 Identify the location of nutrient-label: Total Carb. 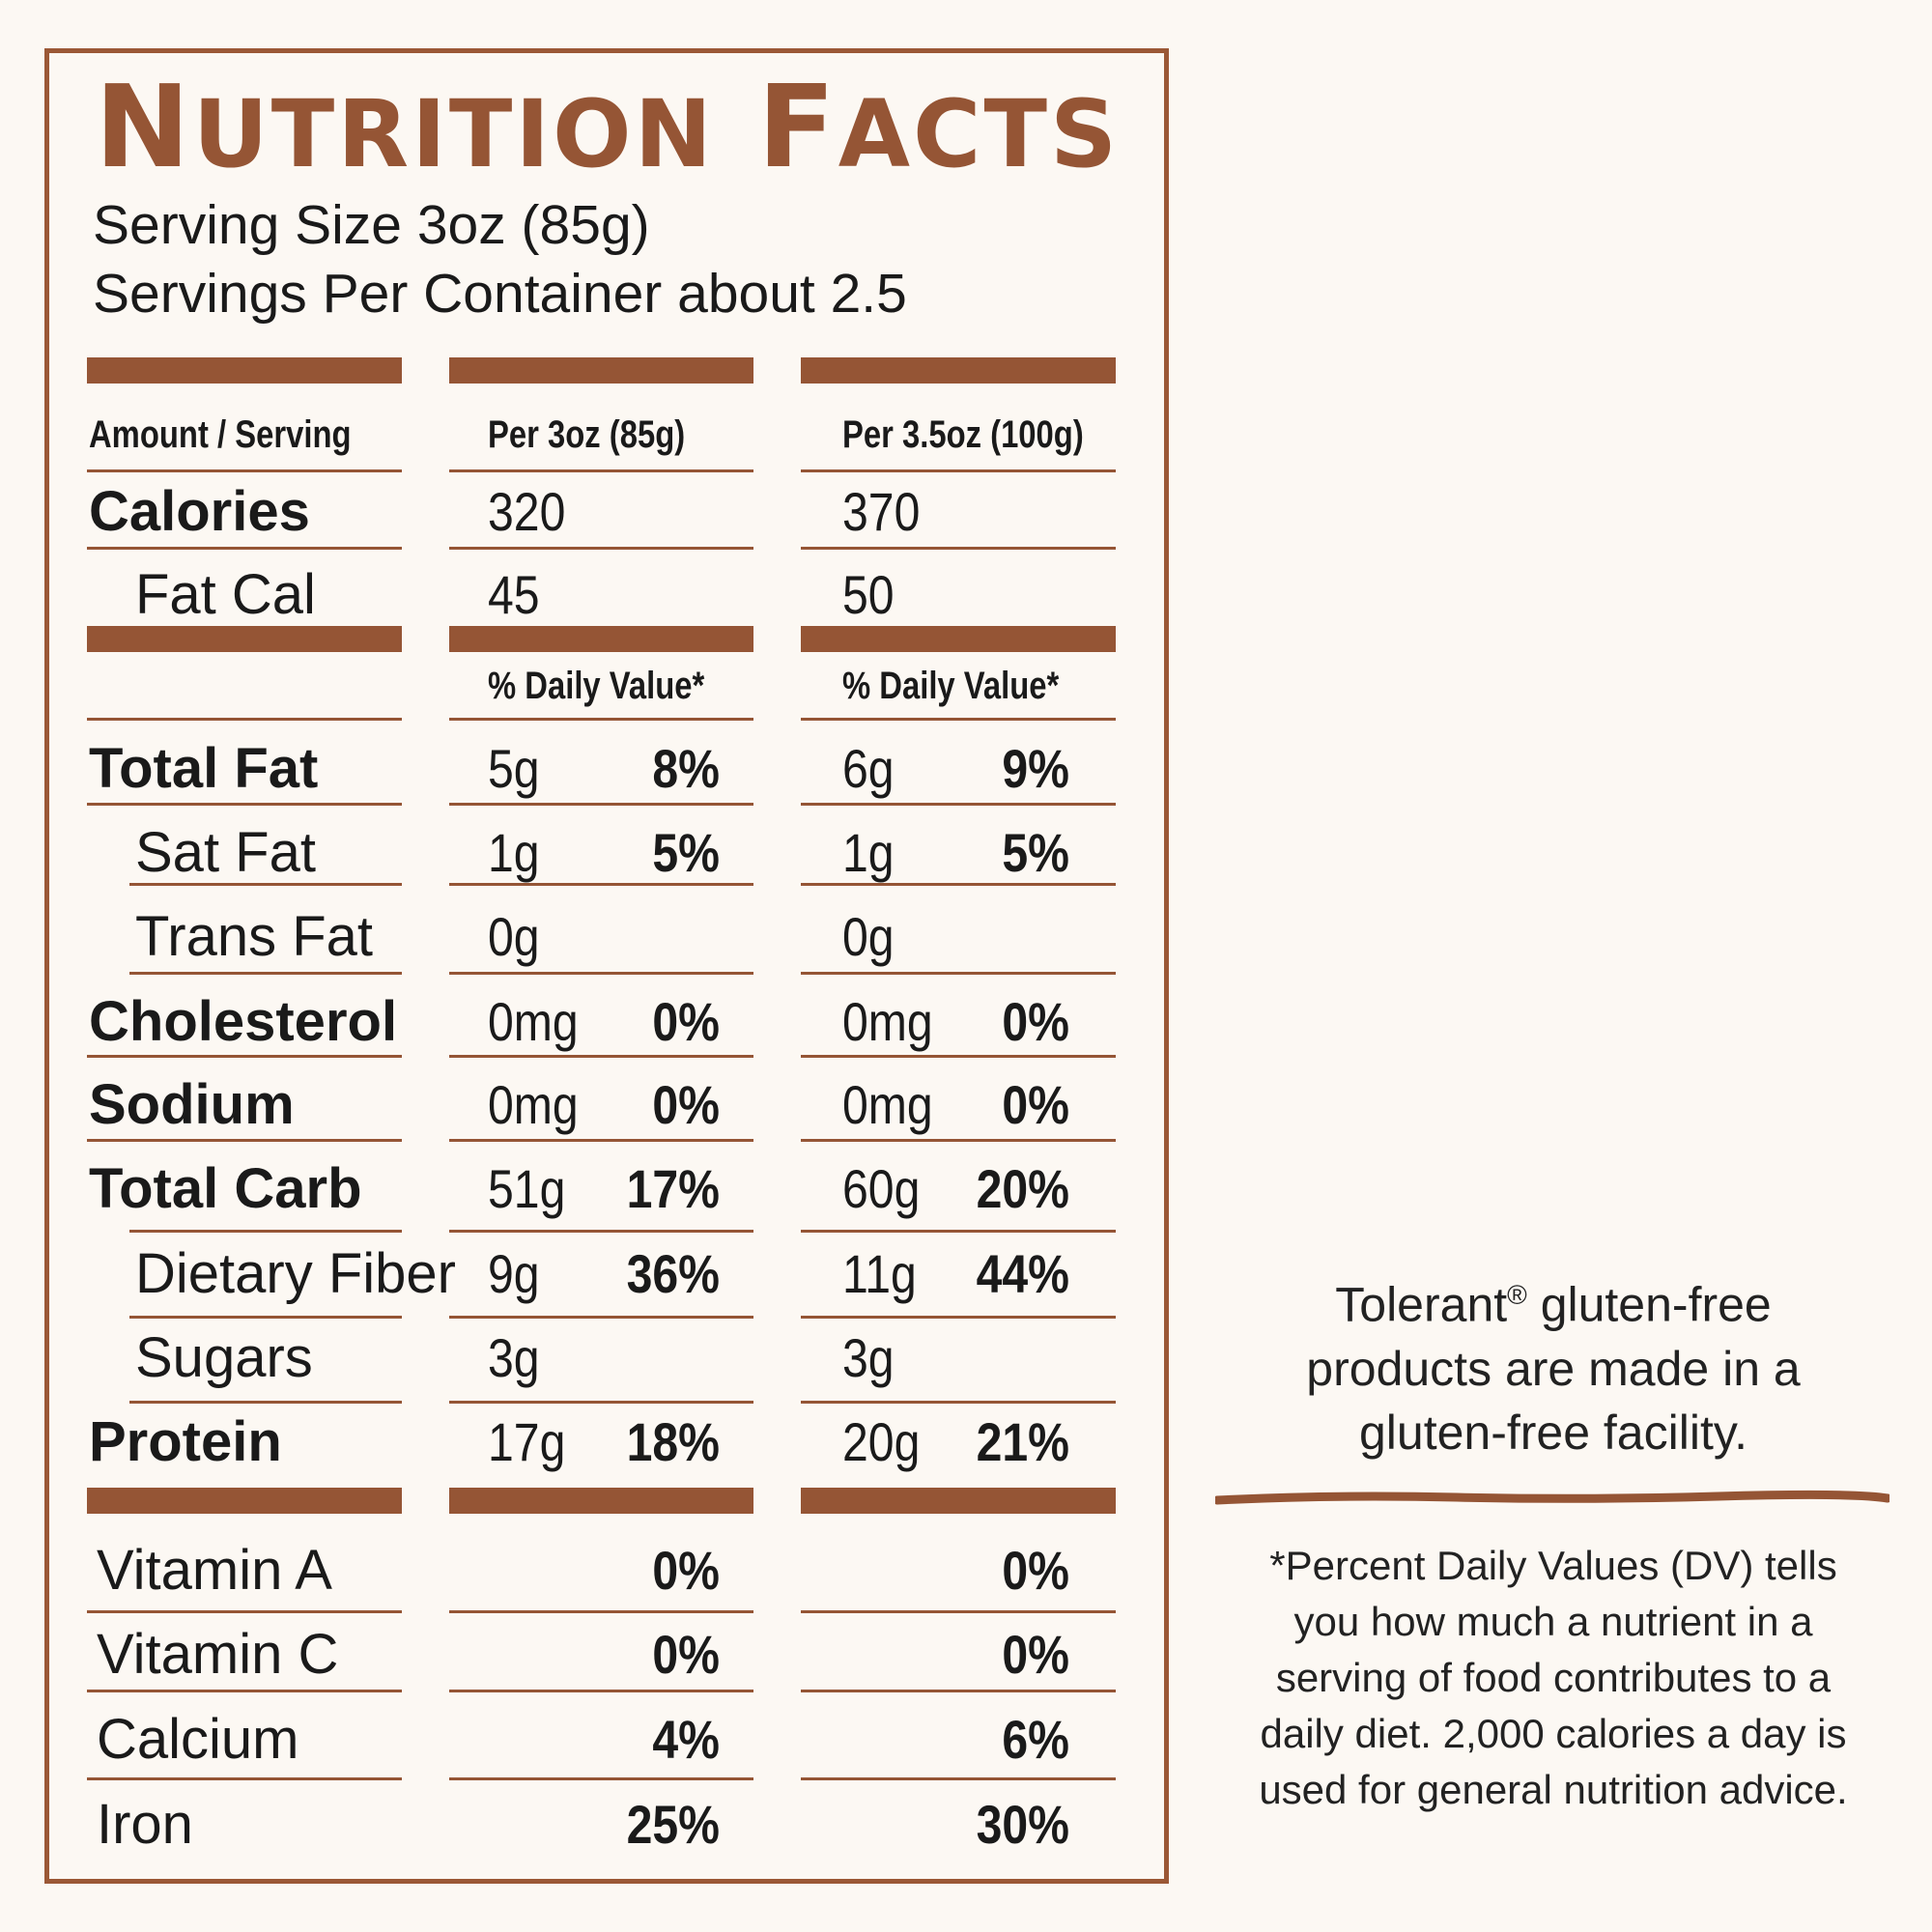
(225, 1188).